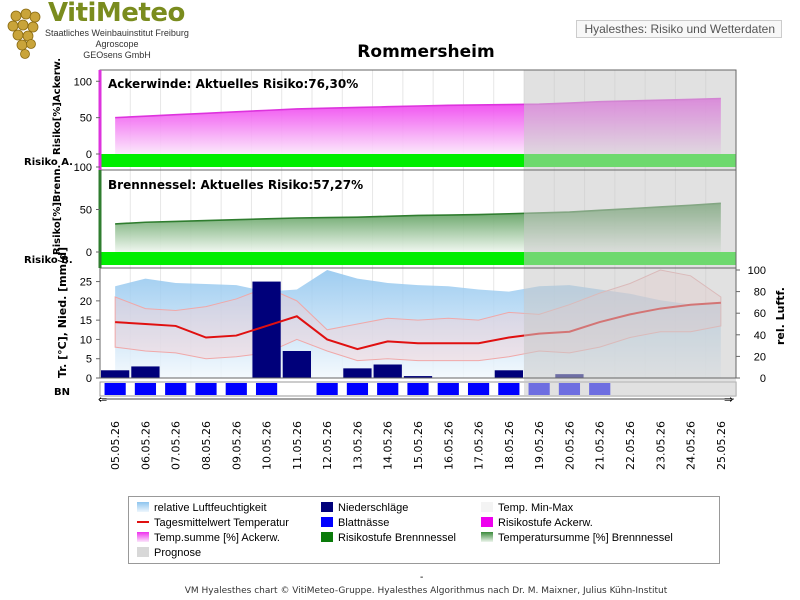  I want to click on date-tick-label: 14.05.26, so click(388, 445).